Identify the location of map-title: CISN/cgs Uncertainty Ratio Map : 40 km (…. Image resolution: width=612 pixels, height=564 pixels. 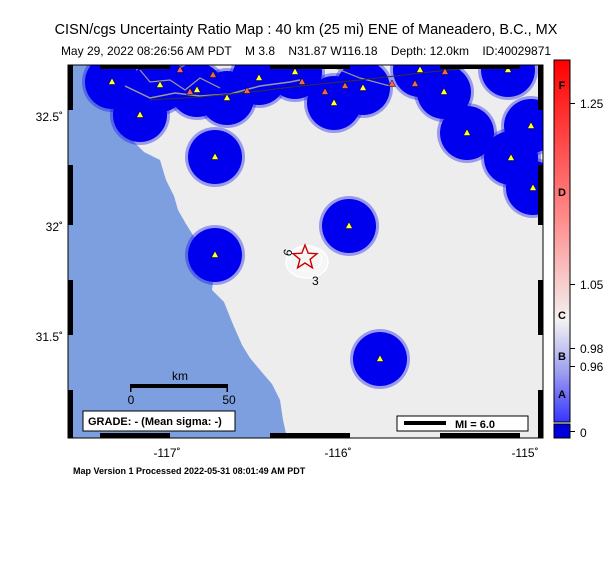
(306, 30).